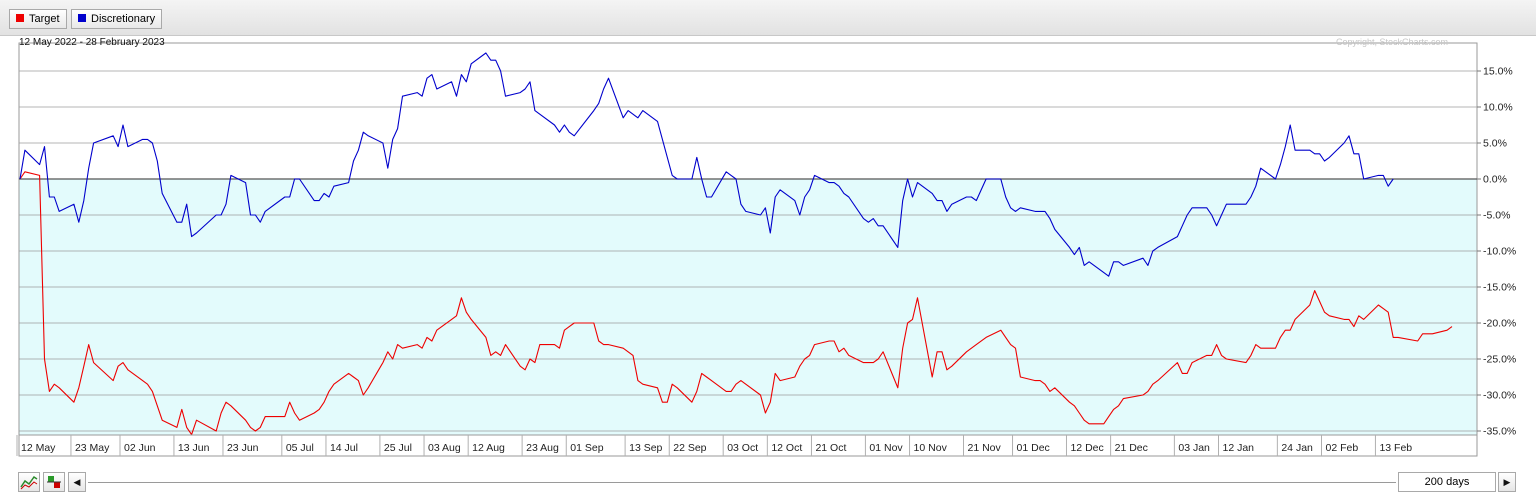 Image resolution: width=1536 pixels, height=497 pixels. What do you see at coordinates (300, 448) in the screenshot?
I see `x-tick-label: 05 Jul` at bounding box center [300, 448].